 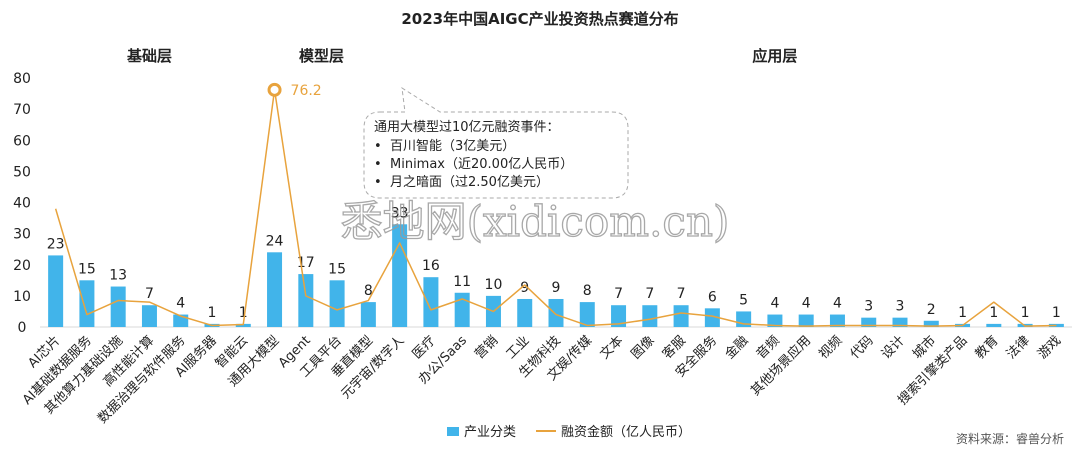 I want to click on bar-value-label: 10, so click(x=494, y=285).